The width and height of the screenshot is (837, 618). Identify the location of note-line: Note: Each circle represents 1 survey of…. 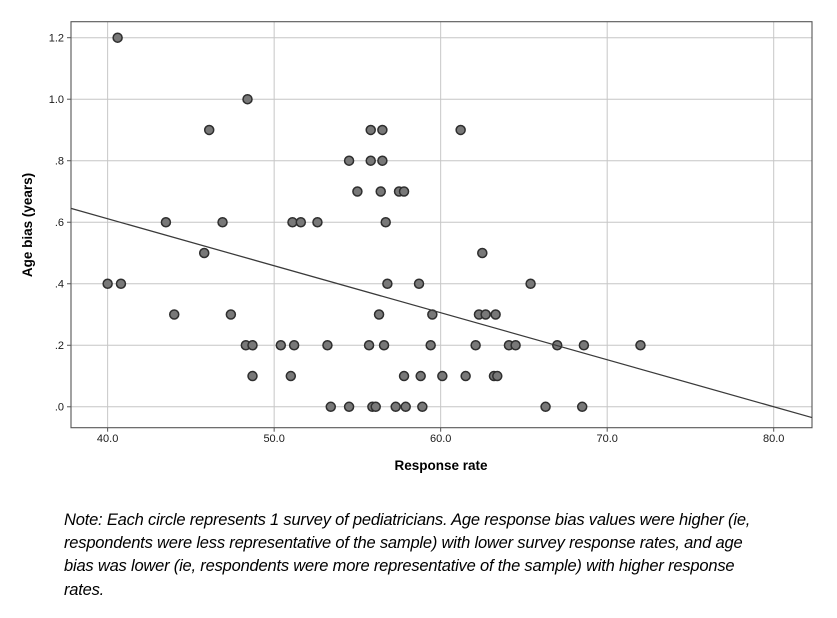
(407, 520).